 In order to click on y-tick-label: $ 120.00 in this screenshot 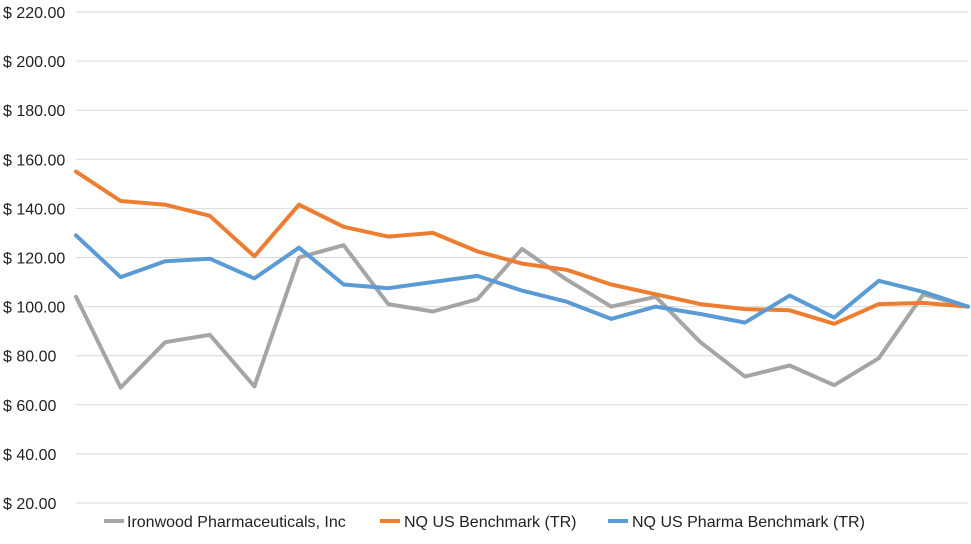, I will do `click(34, 259)`.